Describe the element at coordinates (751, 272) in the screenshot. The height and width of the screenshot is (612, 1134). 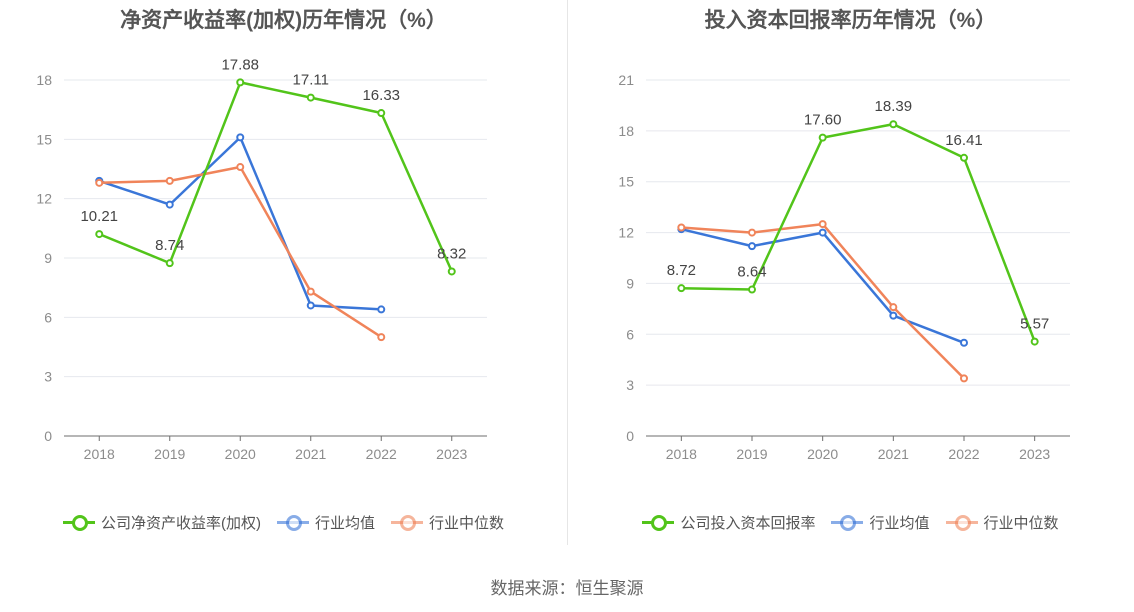
I see `data-label: 8.64` at that location.